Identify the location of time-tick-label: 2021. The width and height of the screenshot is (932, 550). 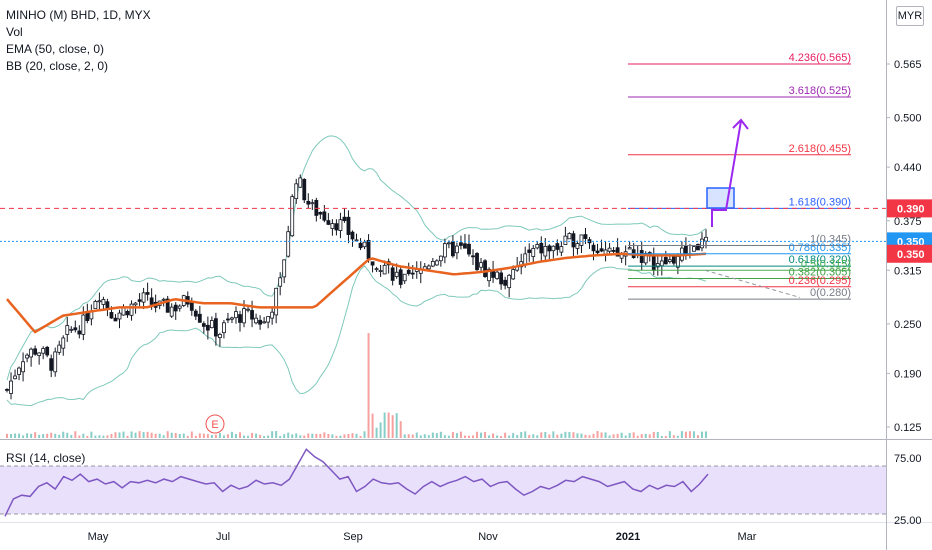
(628, 537).